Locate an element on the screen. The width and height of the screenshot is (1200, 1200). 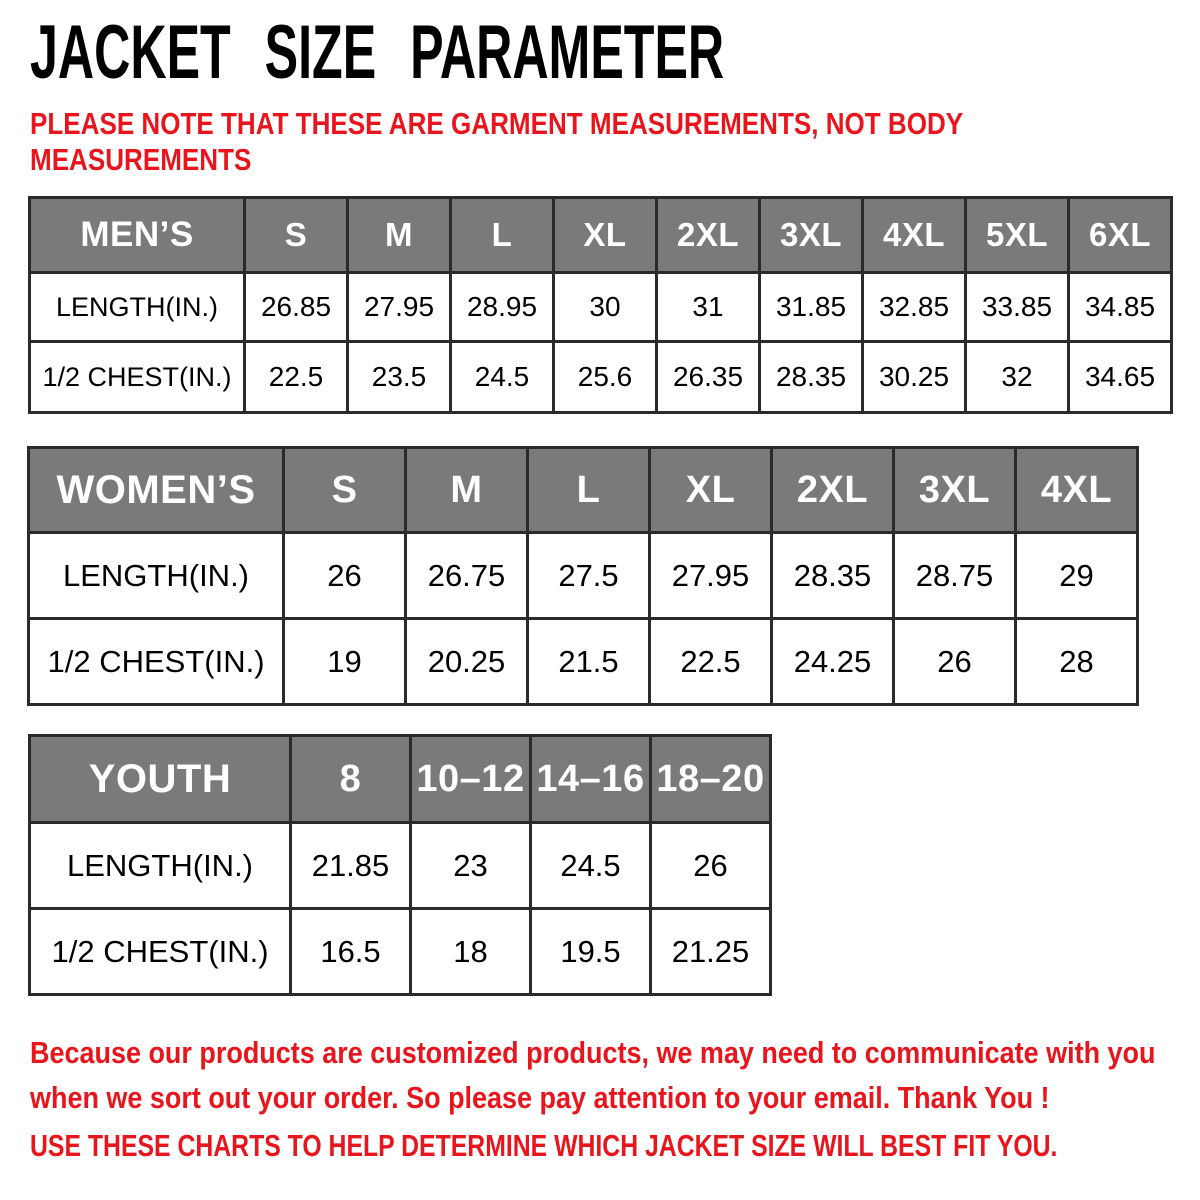
value-cell: 34.85 is located at coordinates (1120, 307).